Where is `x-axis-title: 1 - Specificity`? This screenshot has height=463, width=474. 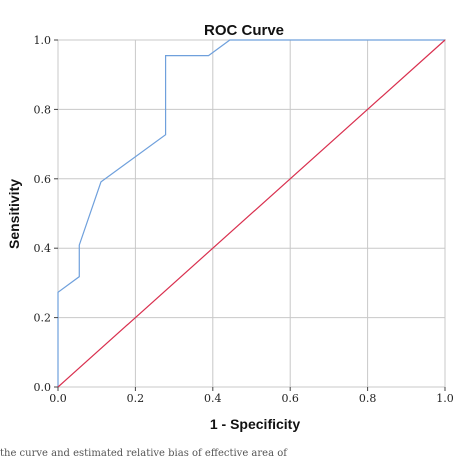
x-axis-title: 1 - Specificity is located at coordinates (255, 424).